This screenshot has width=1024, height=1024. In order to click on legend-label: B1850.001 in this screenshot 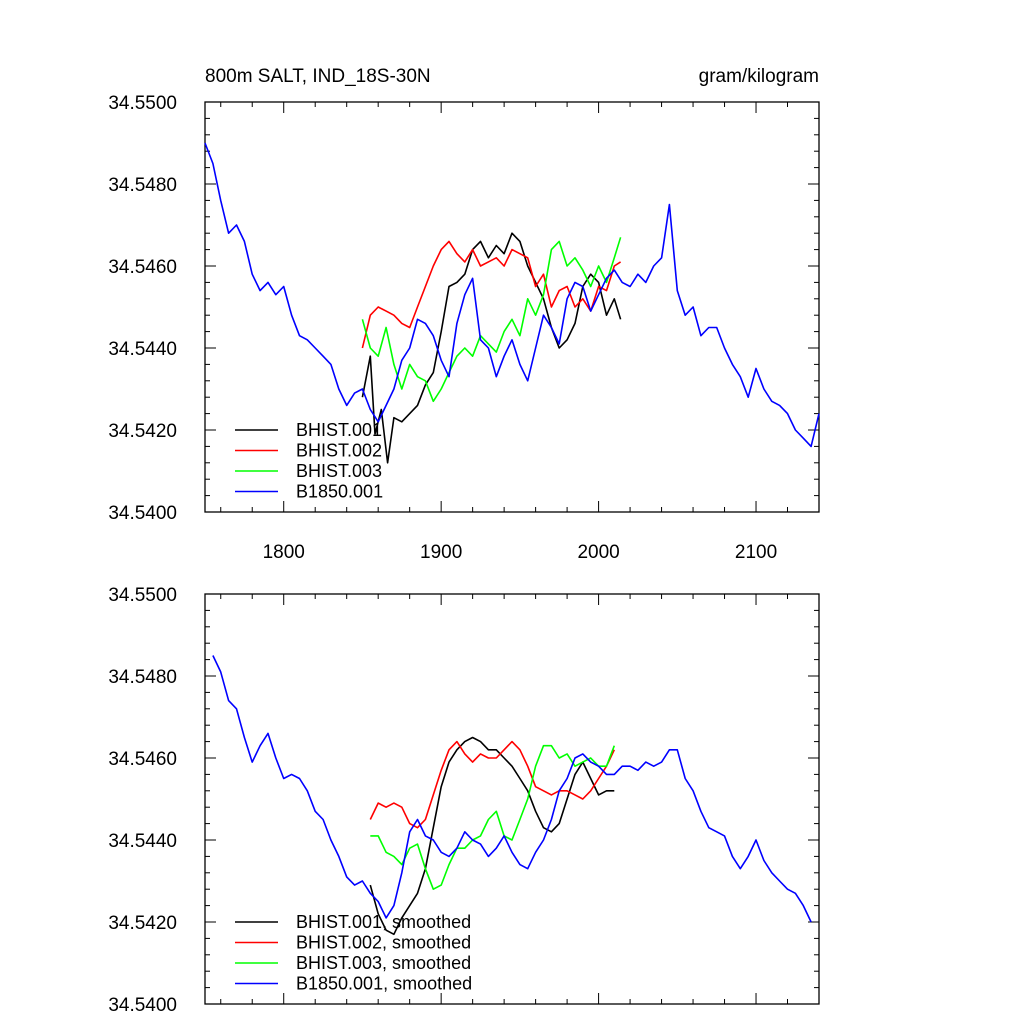, I will do `click(339, 492)`.